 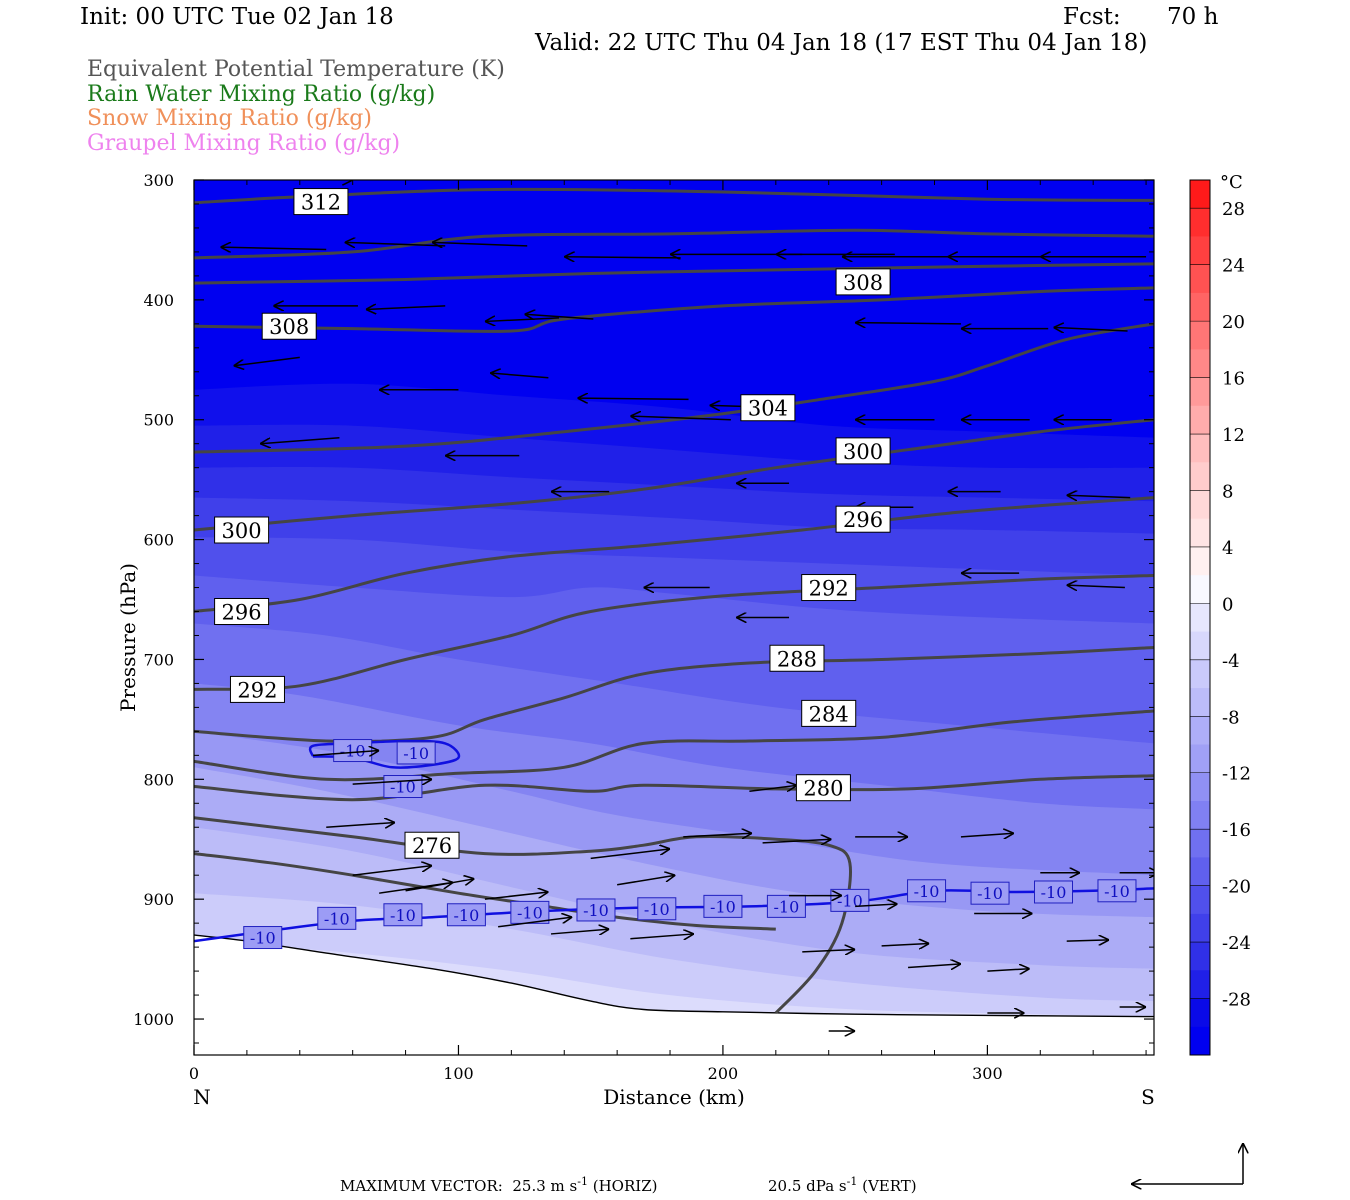 What do you see at coordinates (158, 540) in the screenshot?
I see `y-tick-label: 600` at bounding box center [158, 540].